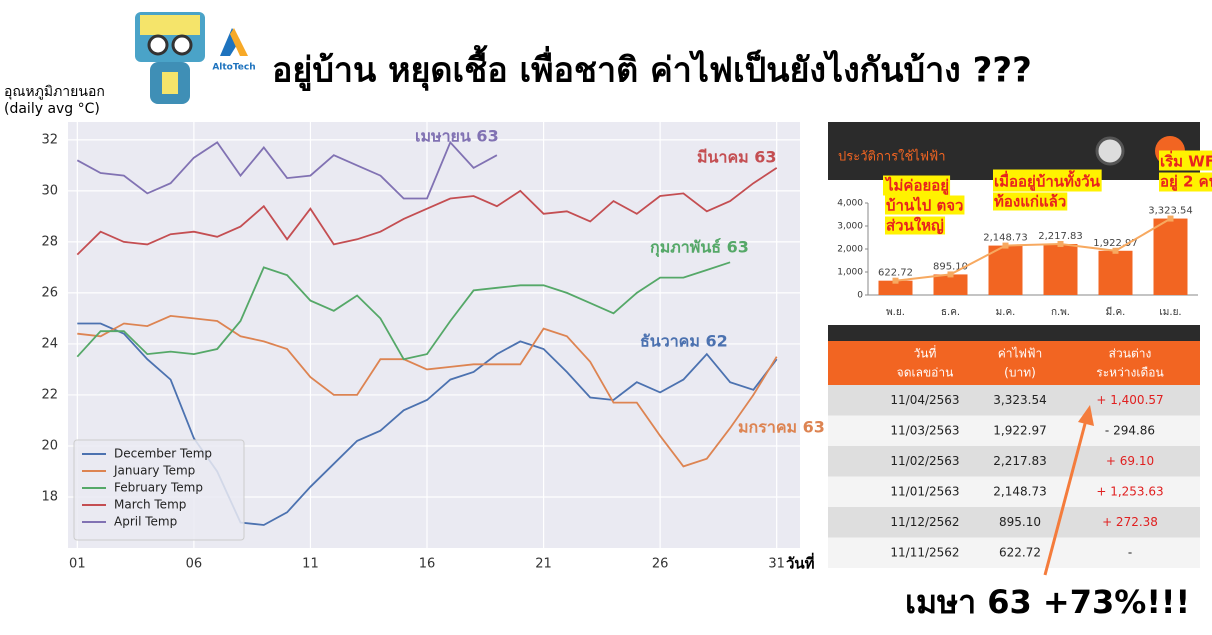 This screenshot has height=635, width=1212. I want to click on table-cell: 11/04/2563, so click(924, 400).